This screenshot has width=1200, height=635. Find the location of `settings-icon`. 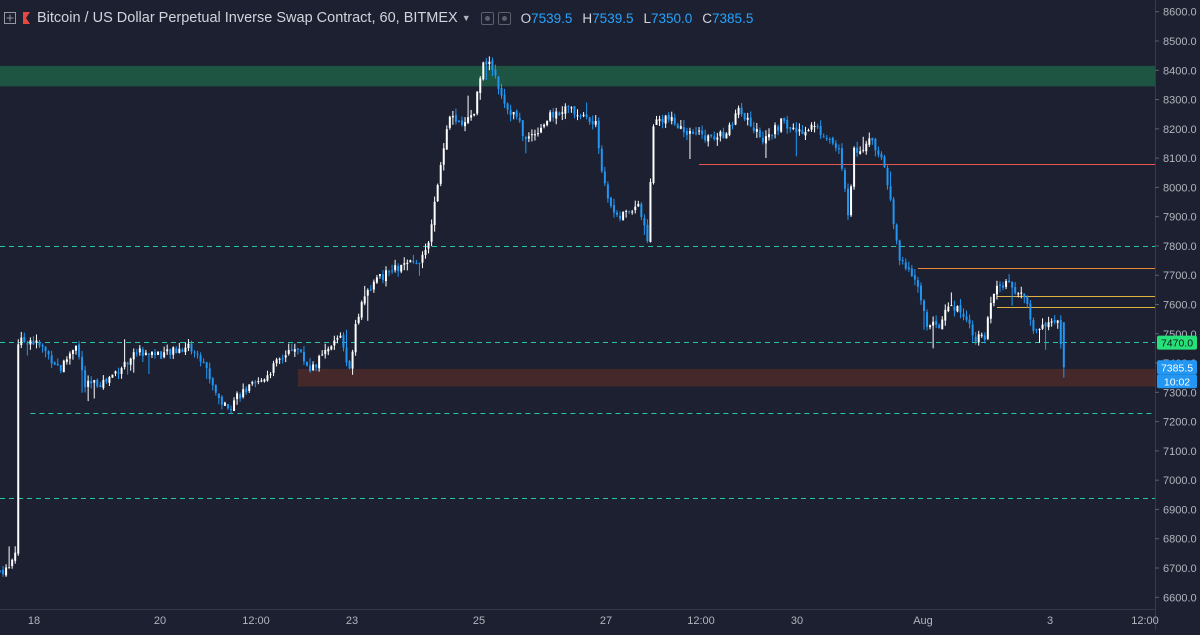

settings-icon is located at coordinates (504, 18).